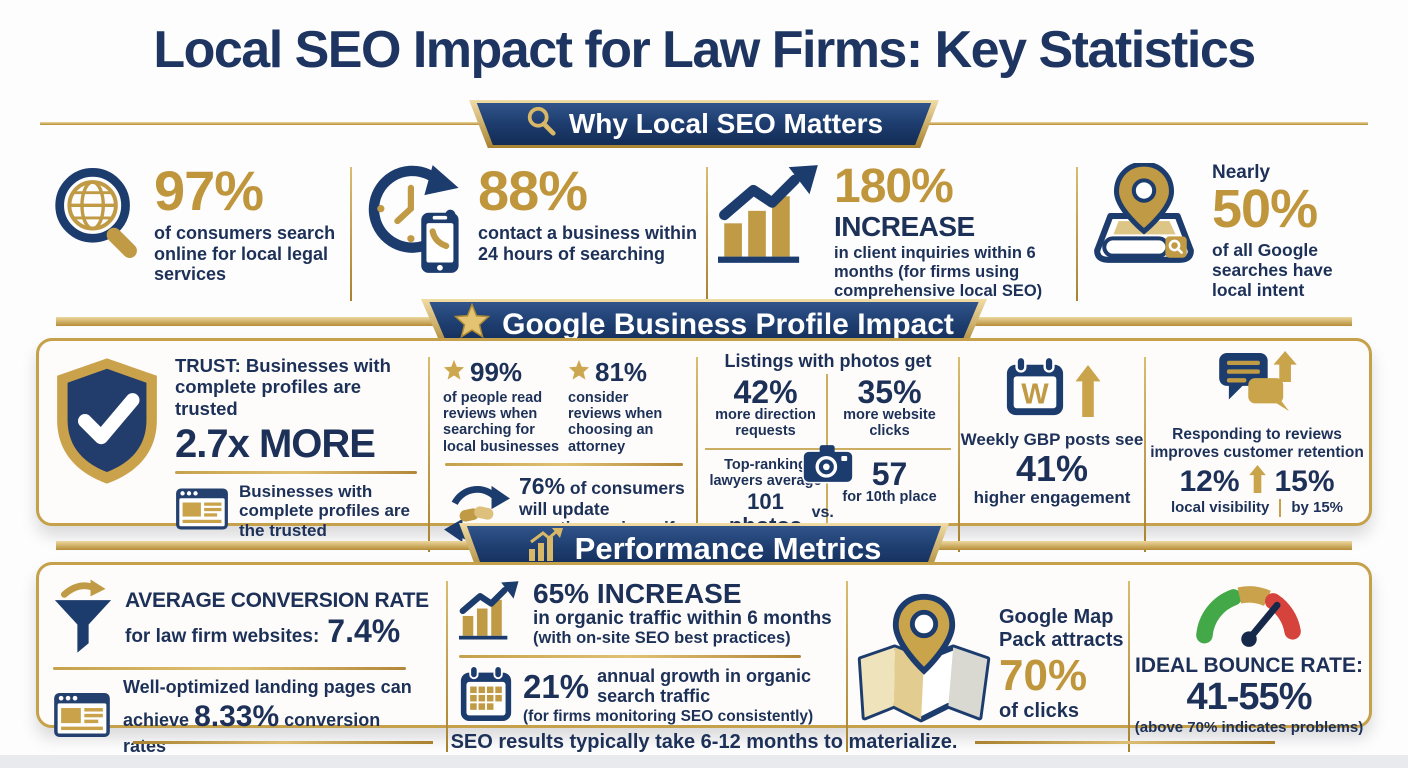 This screenshot has height=768, width=1408. Describe the element at coordinates (282, 742) in the screenshot. I see `gold-rule-left` at that location.